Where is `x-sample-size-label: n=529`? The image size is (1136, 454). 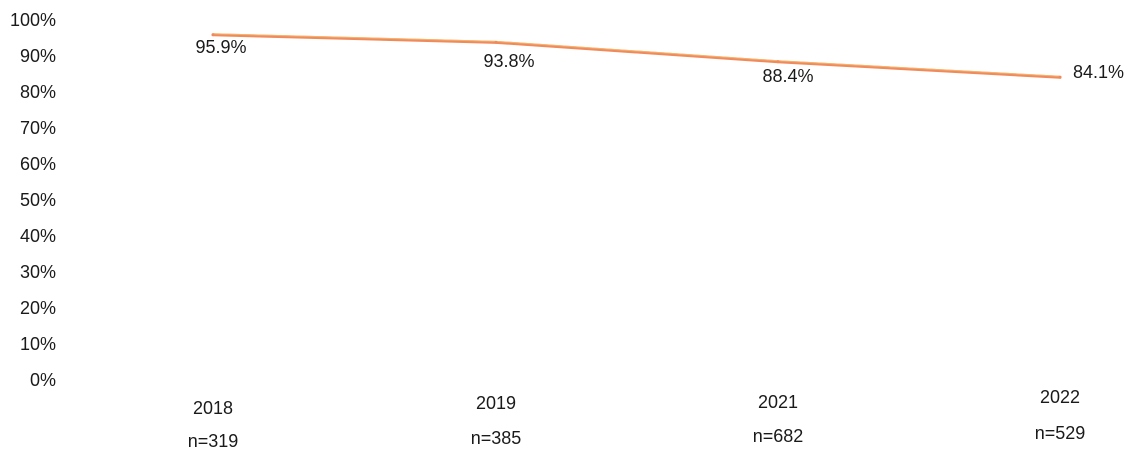 x-sample-size-label: n=529 is located at coordinates (1060, 433).